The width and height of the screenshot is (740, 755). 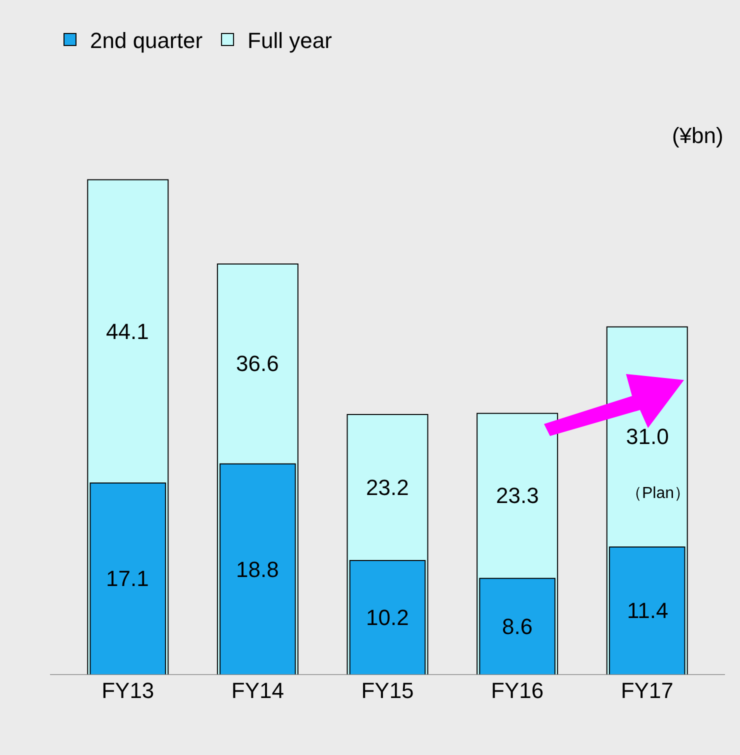 I want to click on annotation: （Plan）, so click(x=658, y=493).